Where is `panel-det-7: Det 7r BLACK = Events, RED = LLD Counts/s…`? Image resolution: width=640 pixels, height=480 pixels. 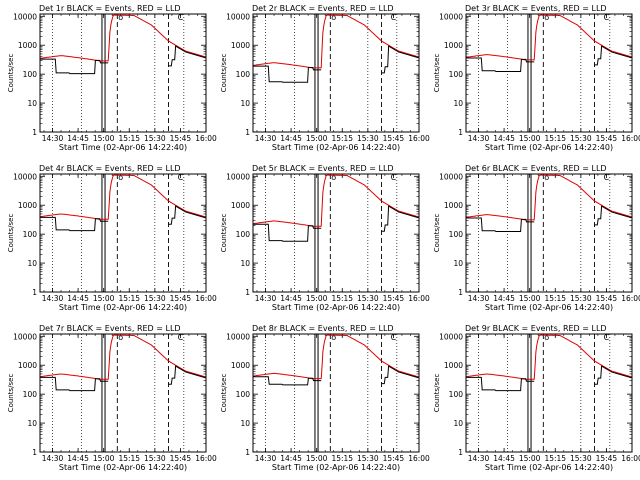
panel-det-7: Det 7r BLACK = Events, RED = LLD Counts/s… is located at coordinates (112, 398).